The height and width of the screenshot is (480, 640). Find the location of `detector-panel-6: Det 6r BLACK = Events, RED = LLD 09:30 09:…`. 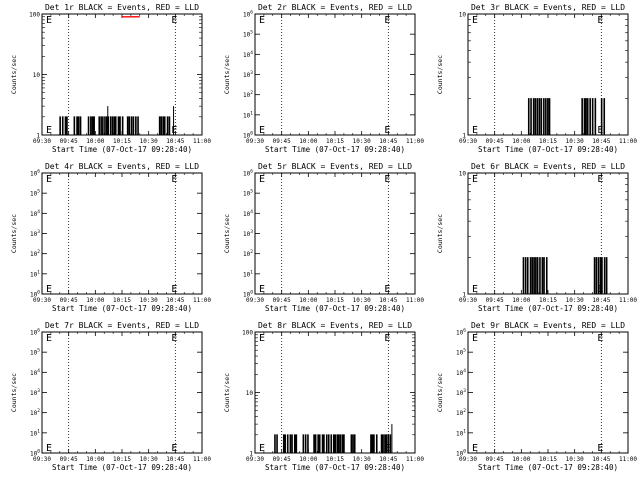

detector-panel-6: Det 6r BLACK = Events, RED = LLD 09:30 09:… is located at coordinates (536, 237).